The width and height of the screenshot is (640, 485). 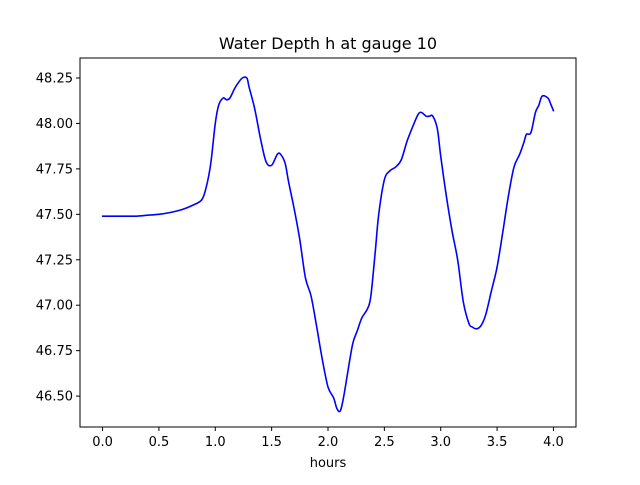 What do you see at coordinates (497, 442) in the screenshot?
I see `x-tick-label: 3.5` at bounding box center [497, 442].